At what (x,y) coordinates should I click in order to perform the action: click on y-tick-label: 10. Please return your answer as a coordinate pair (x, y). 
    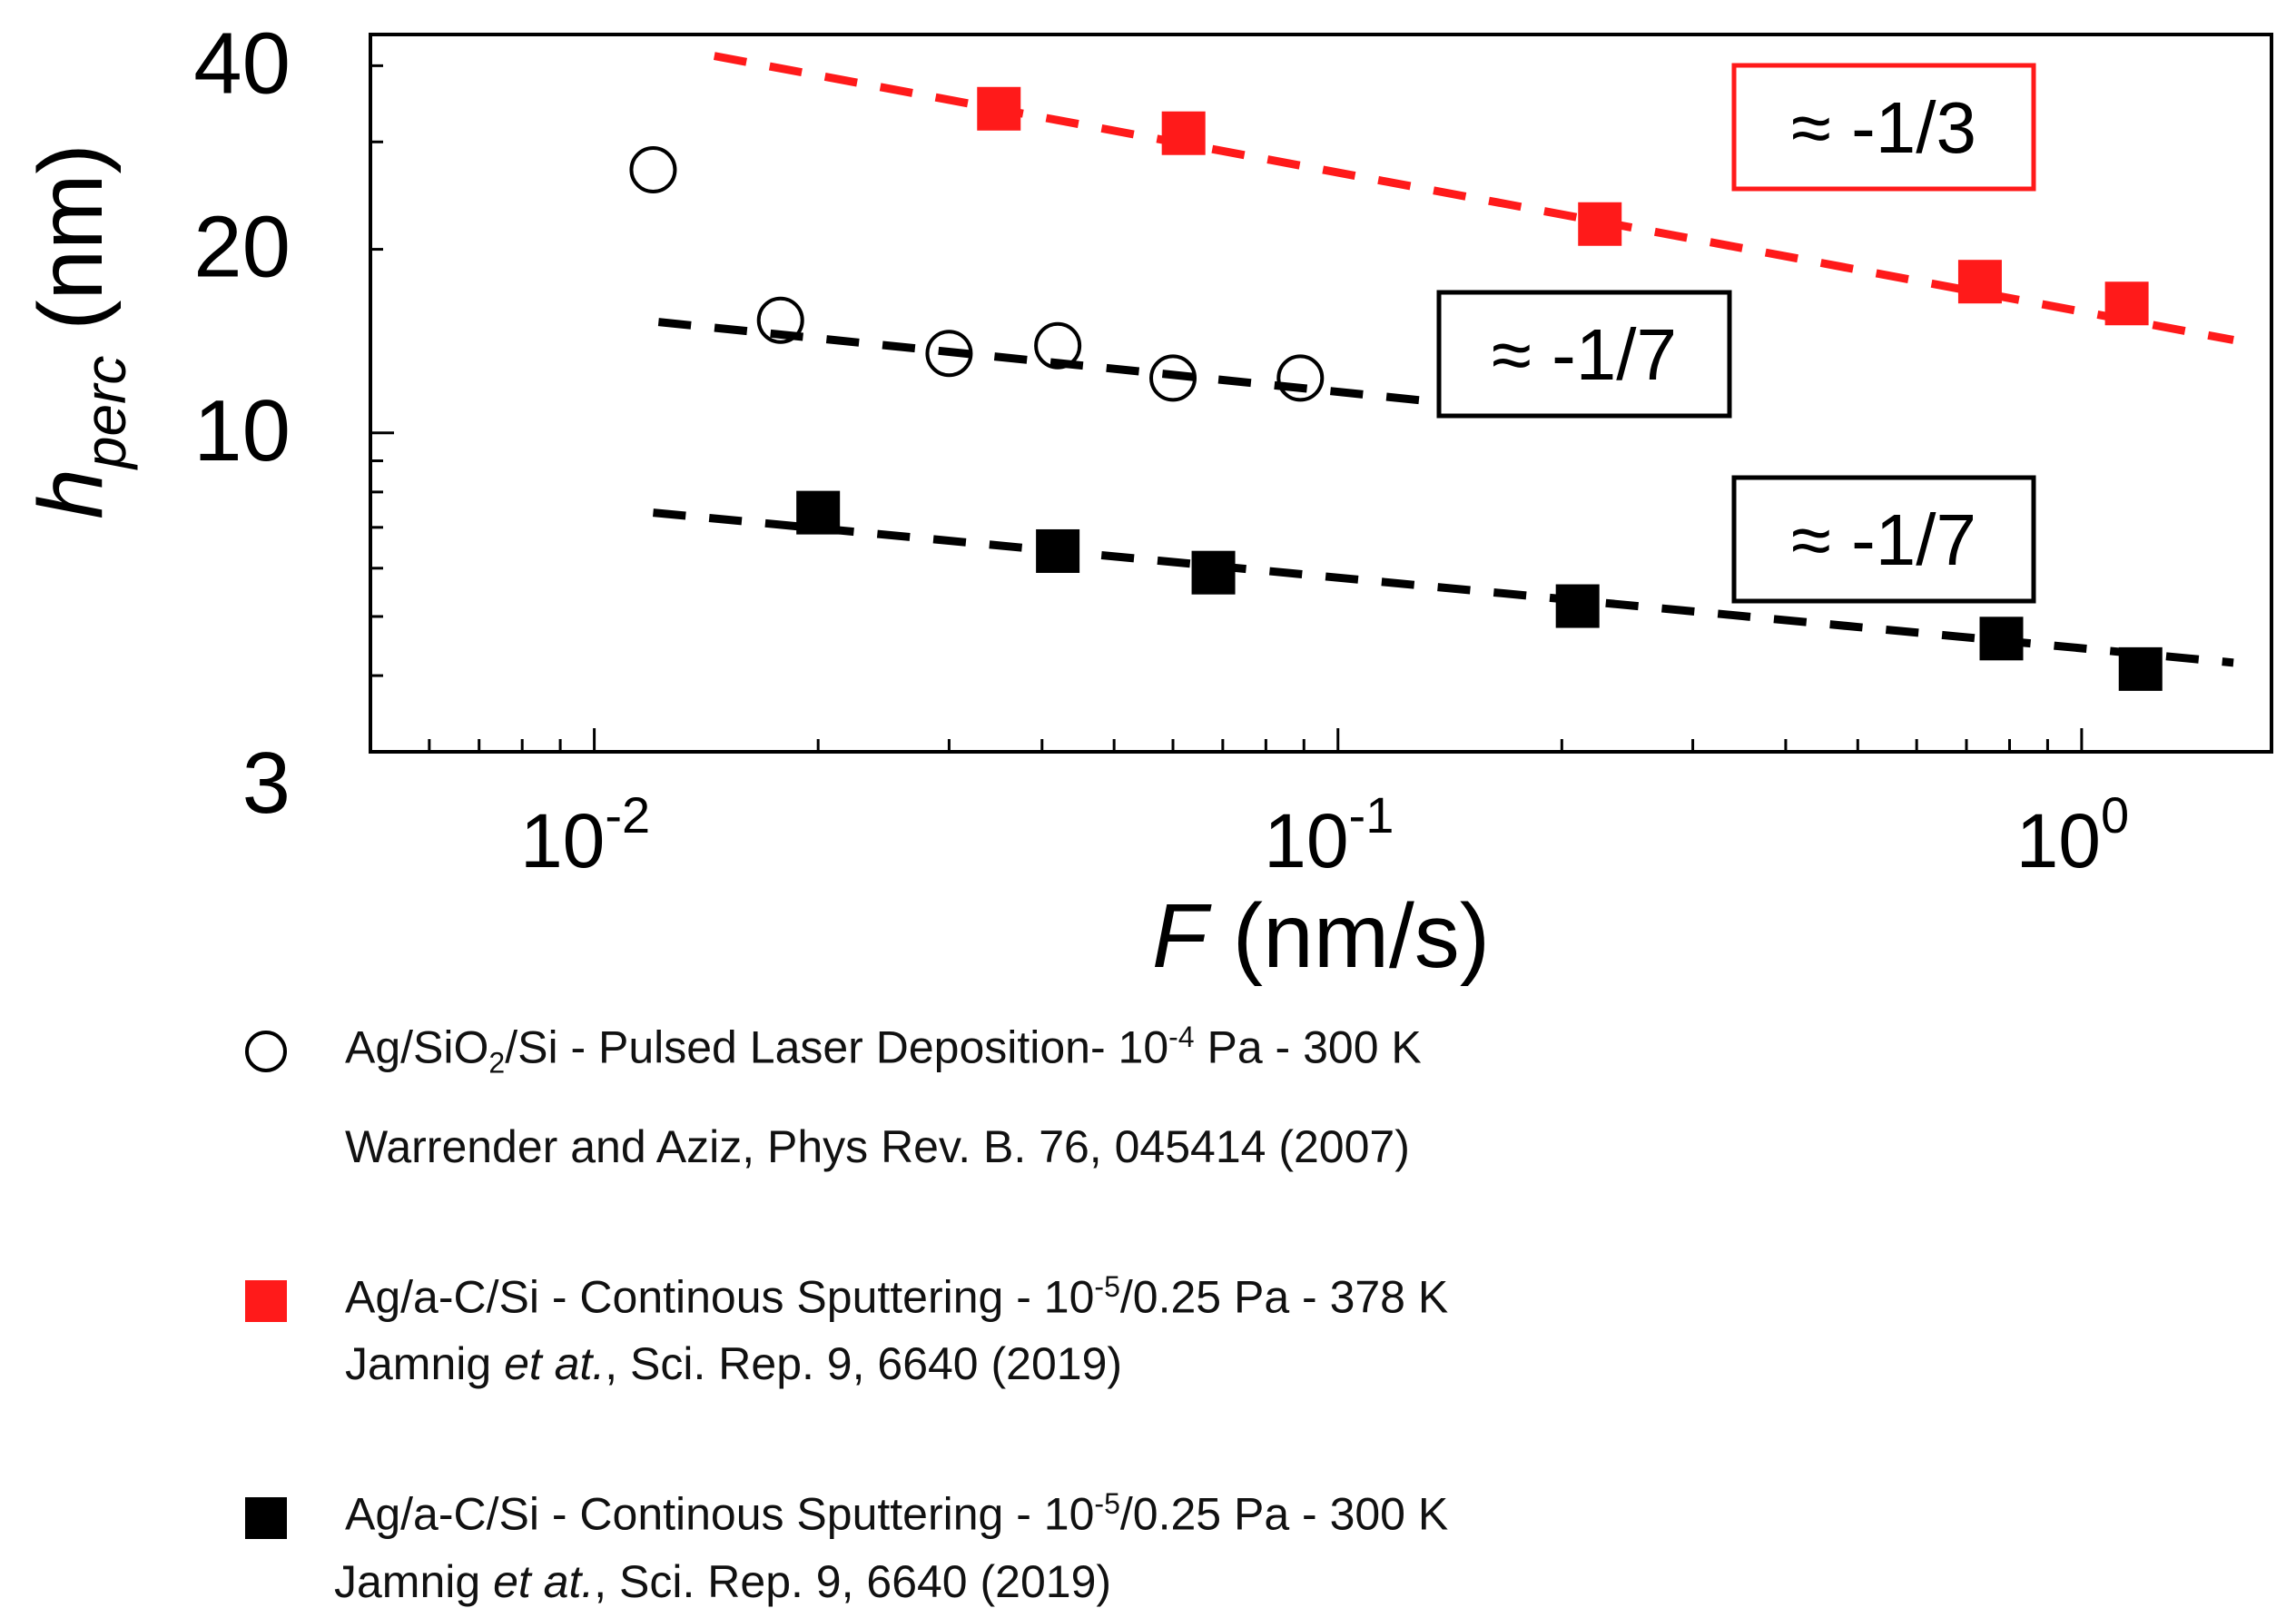
    Looking at the image, I should click on (242, 430).